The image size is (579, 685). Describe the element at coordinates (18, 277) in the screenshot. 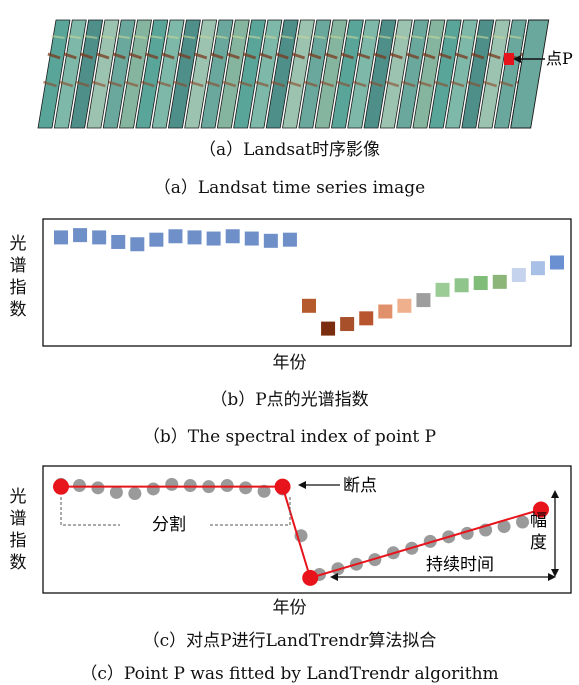

I see `panel-b-ylabel: 光谱指数` at that location.